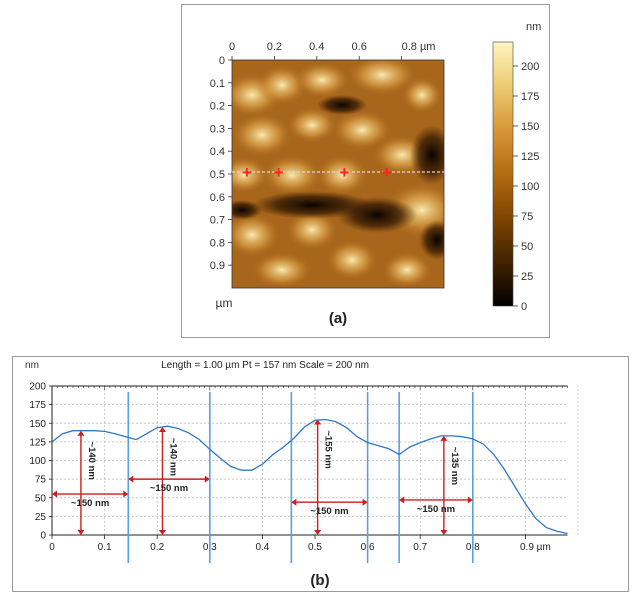 This screenshot has width=633, height=596. I want to click on profile-y-tick-label: 50, so click(41, 498).